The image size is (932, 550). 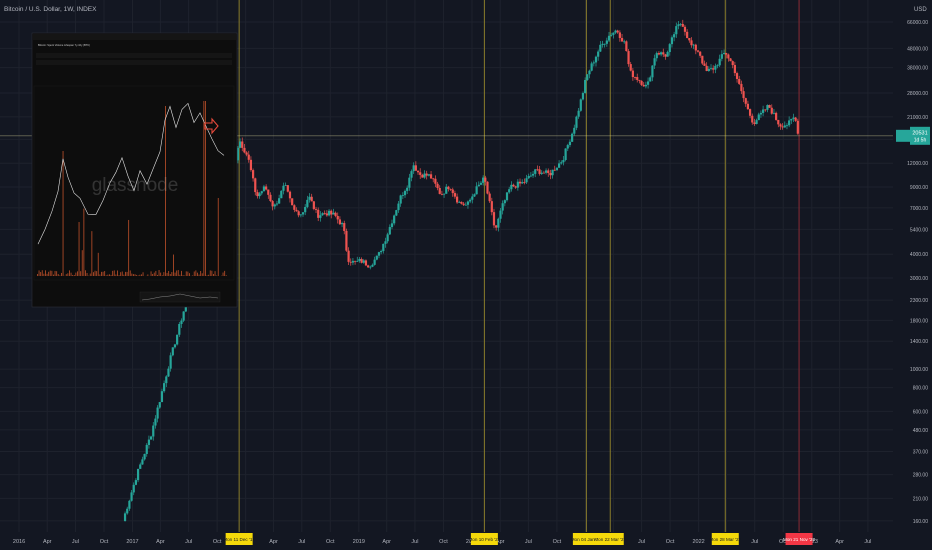 What do you see at coordinates (921, 412) in the screenshot?
I see `price-tick-label: 600.00` at bounding box center [921, 412].